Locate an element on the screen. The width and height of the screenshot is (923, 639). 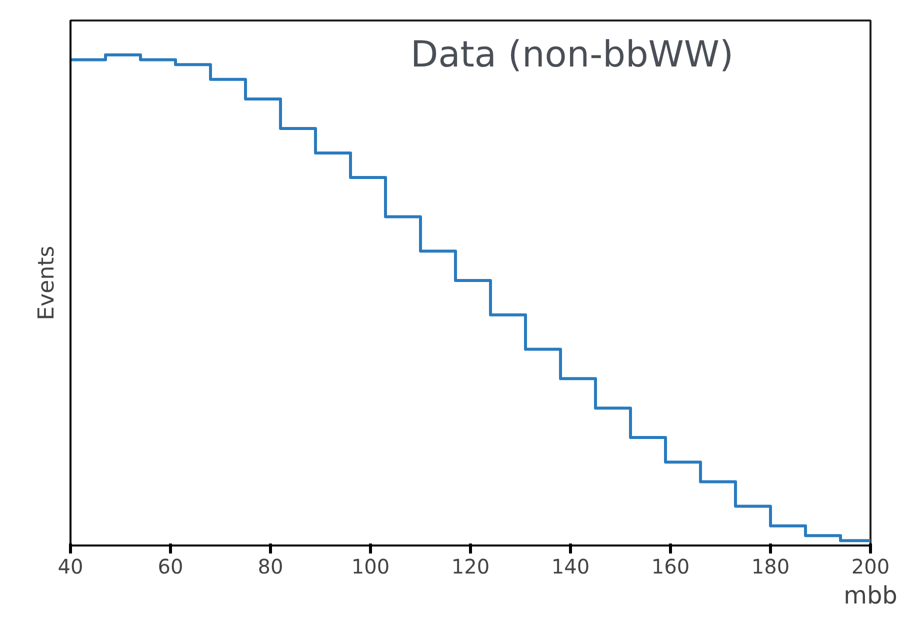
y-axis-title: Events is located at coordinates (47, 283).